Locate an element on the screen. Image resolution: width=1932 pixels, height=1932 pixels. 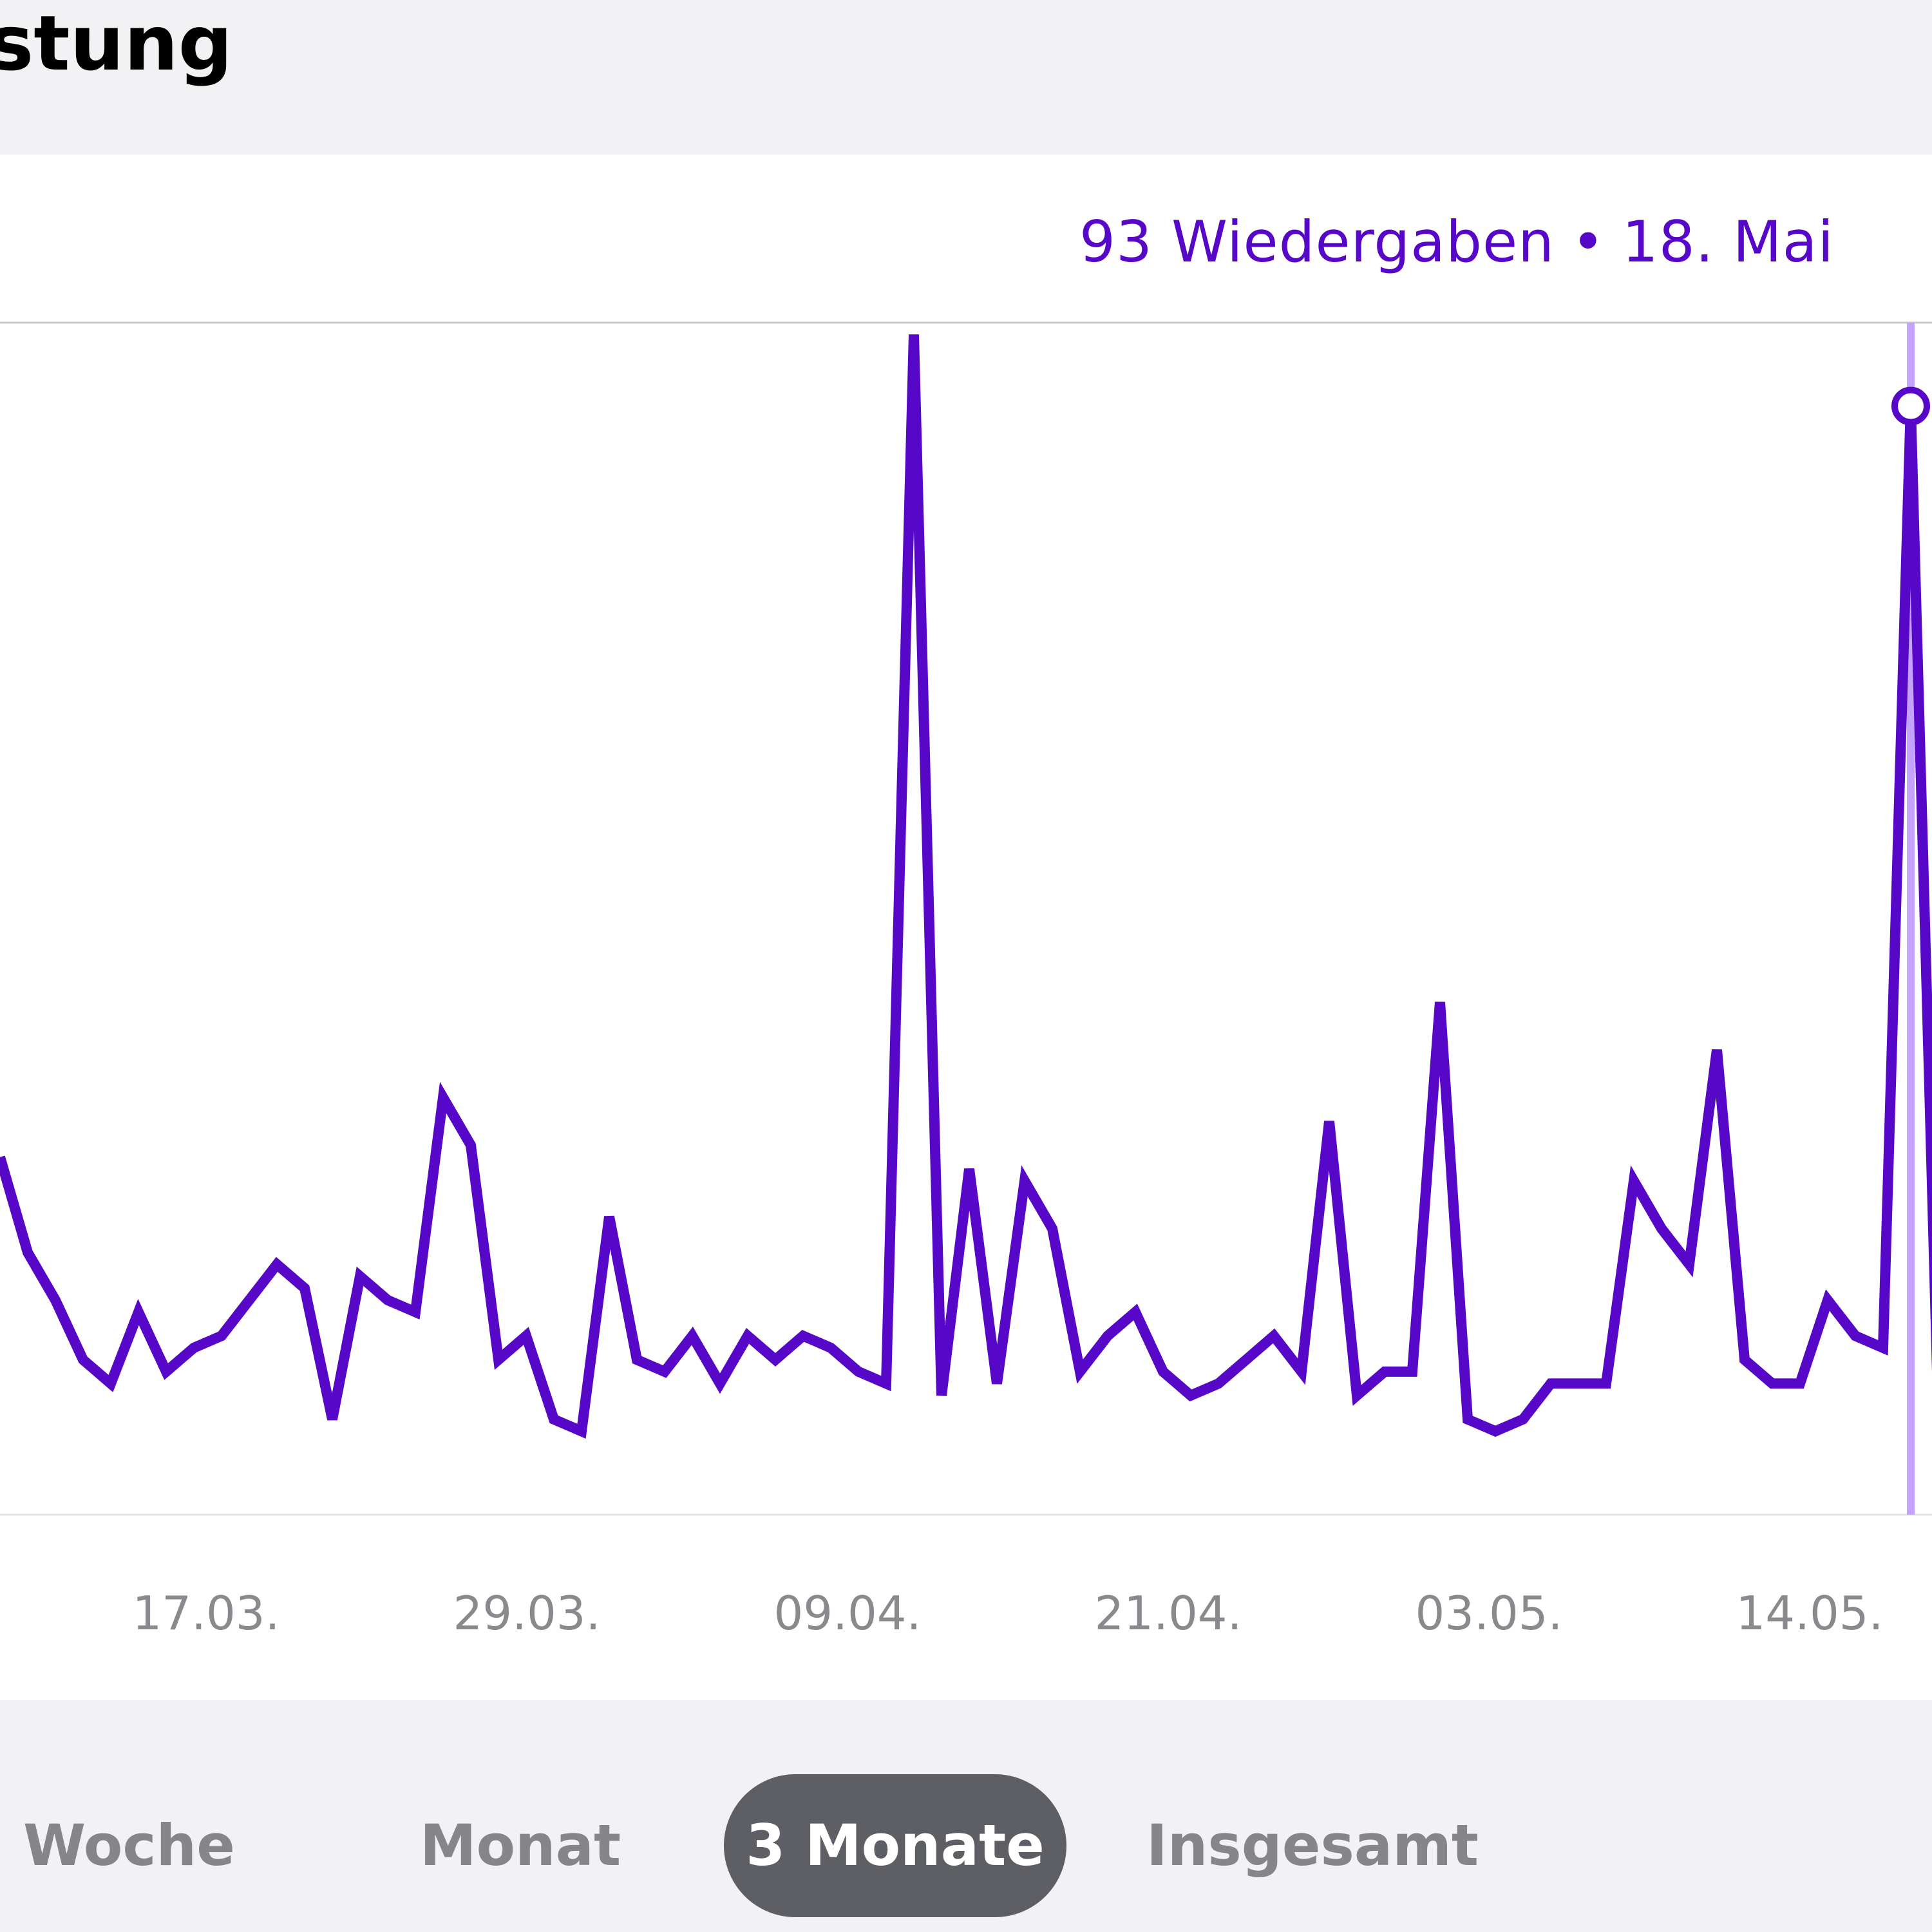
tab-month: Monat is located at coordinates (521, 1845).